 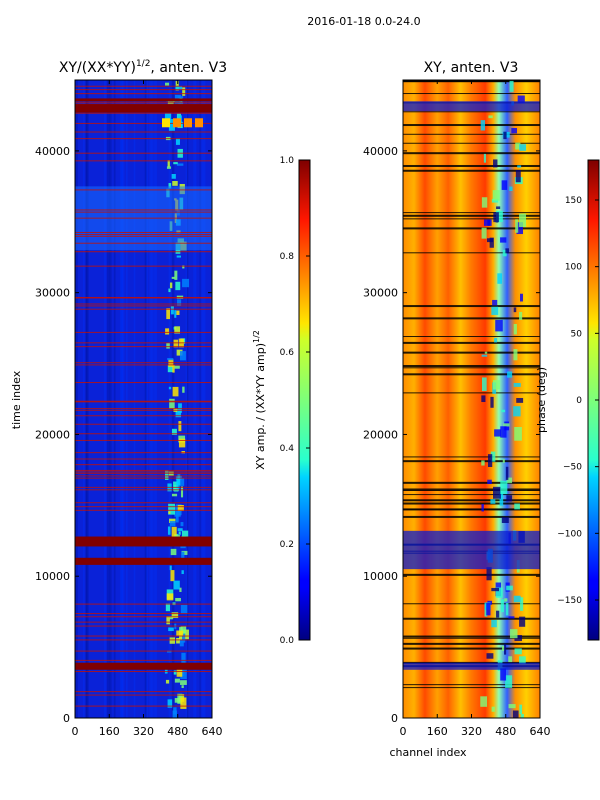 What do you see at coordinates (295, 401) in the screenshot?
I see `left-colorbar-ticks: 0.0 0.2 0.4 0.6 0.8 1.0` at bounding box center [295, 401].